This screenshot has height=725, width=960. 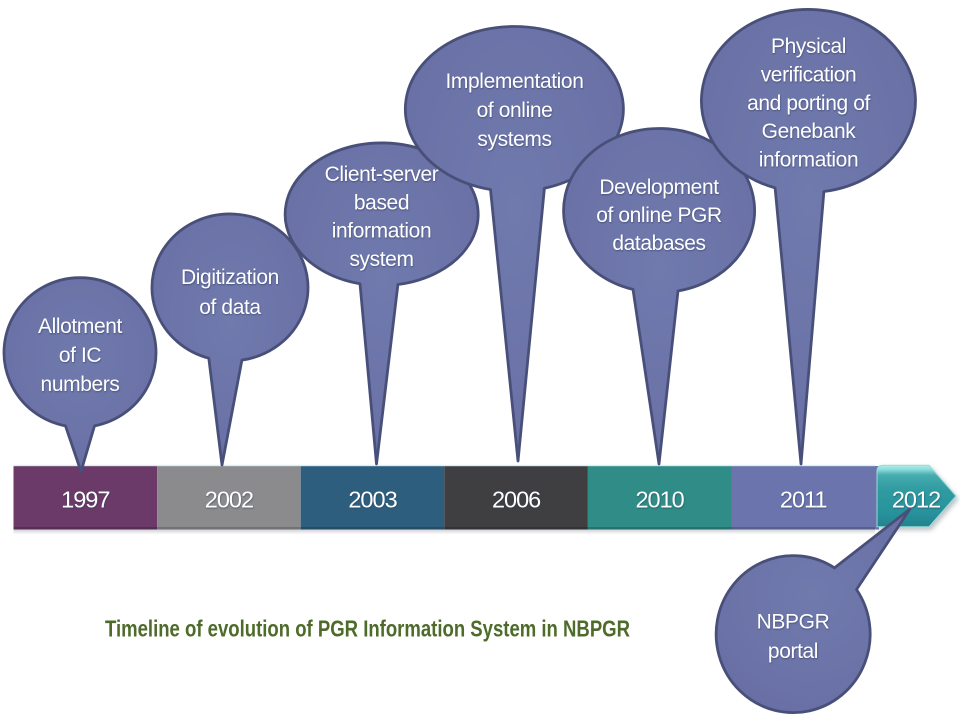 I want to click on svg-text: 2003, so click(x=372, y=500).